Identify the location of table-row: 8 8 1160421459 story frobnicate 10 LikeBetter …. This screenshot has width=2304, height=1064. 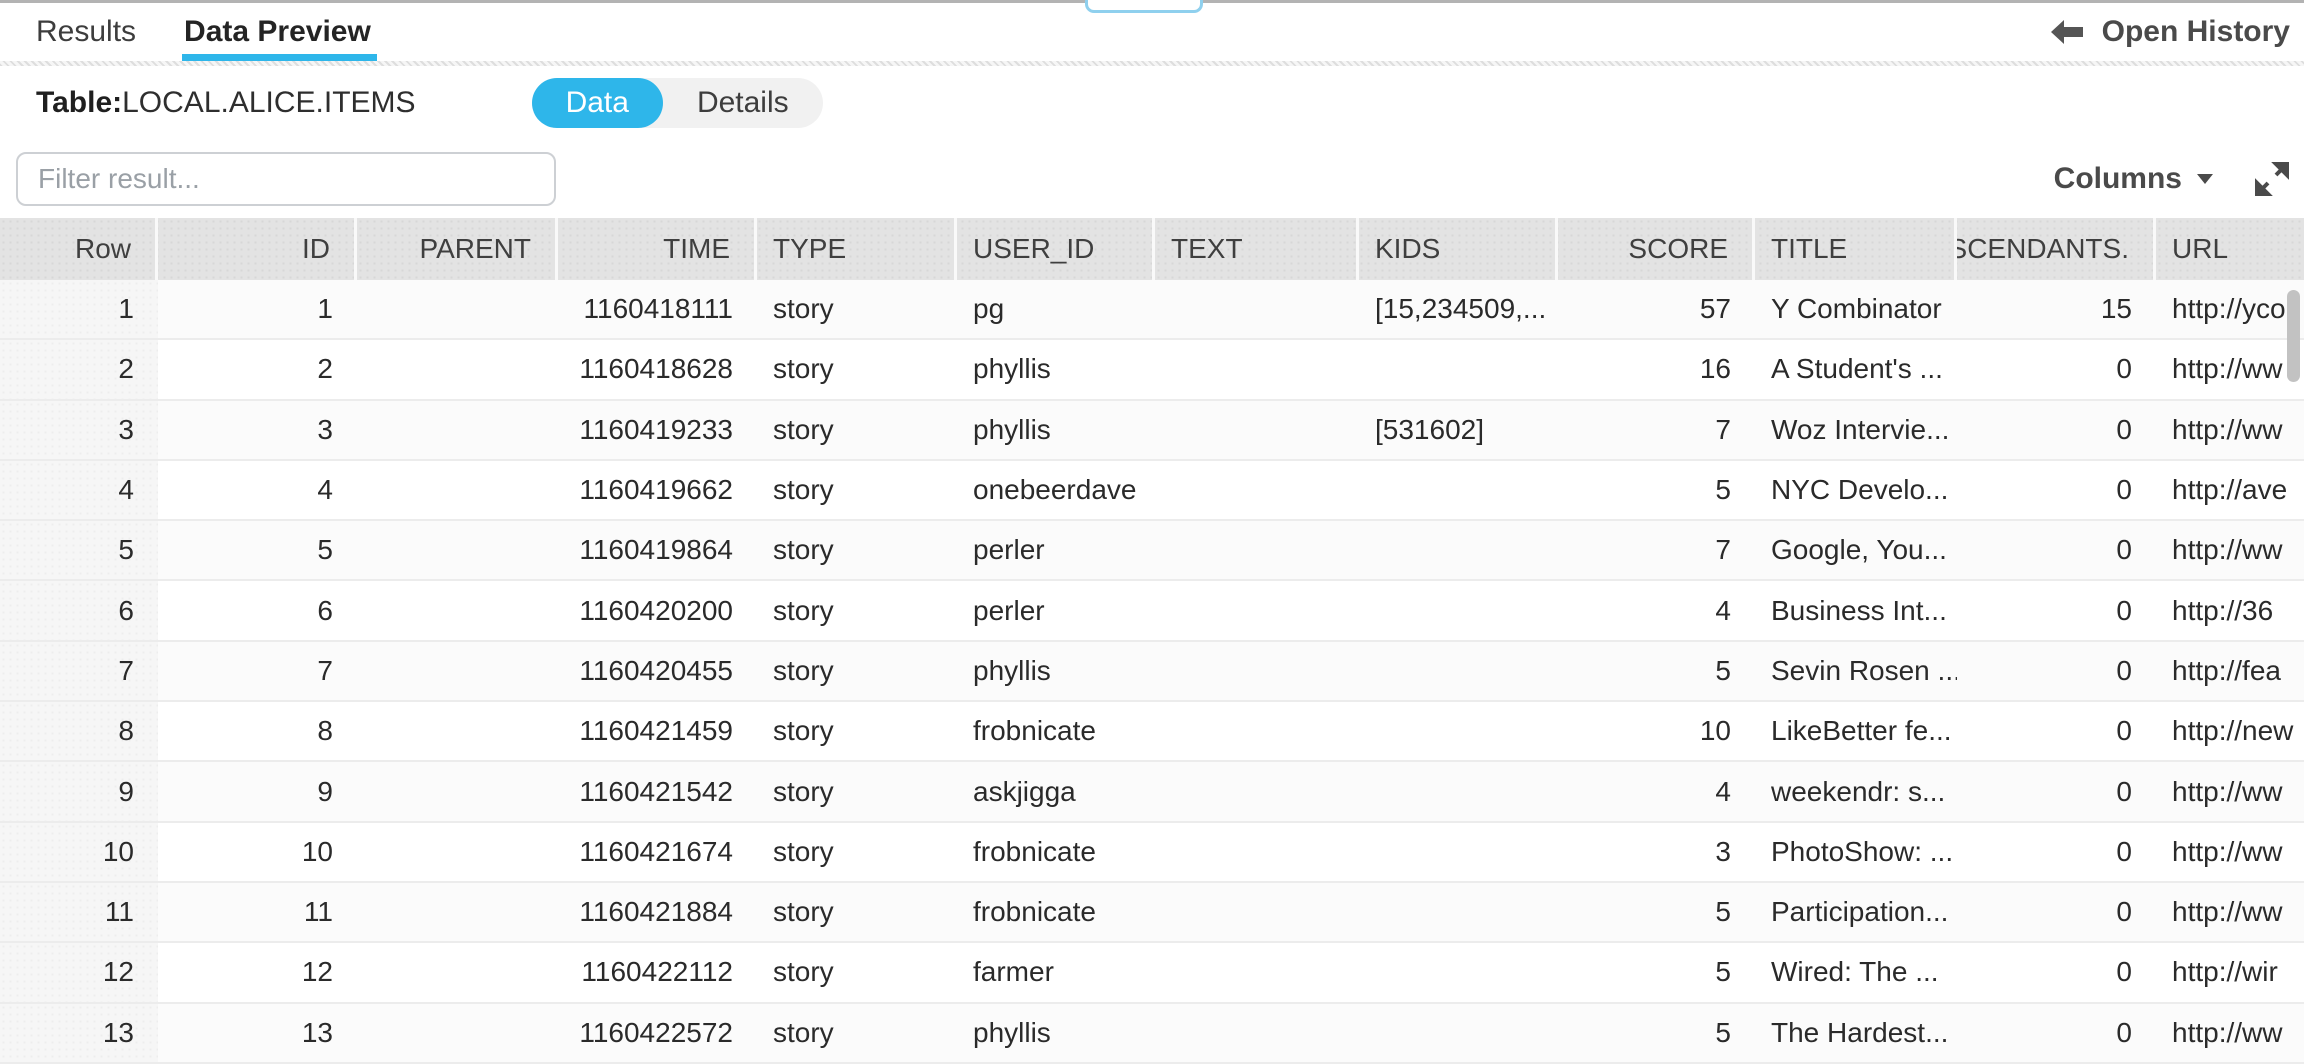
(1152, 732).